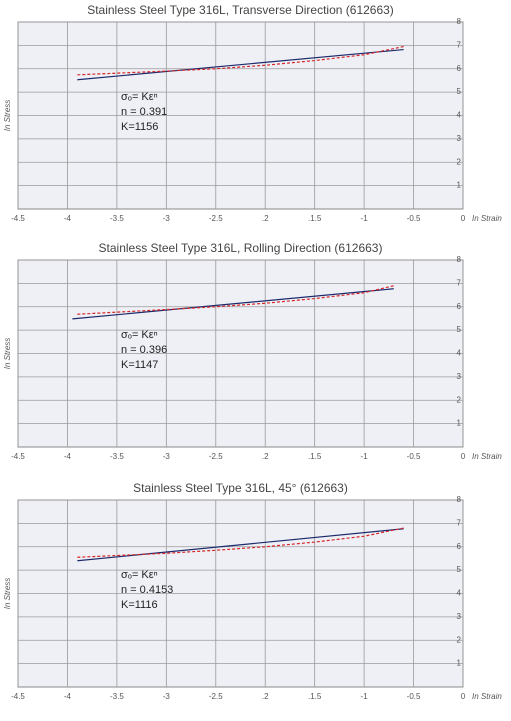  What do you see at coordinates (240, 488) in the screenshot?
I see `chart-title: Stainless Steel Type 316L, 45° (612663)` at bounding box center [240, 488].